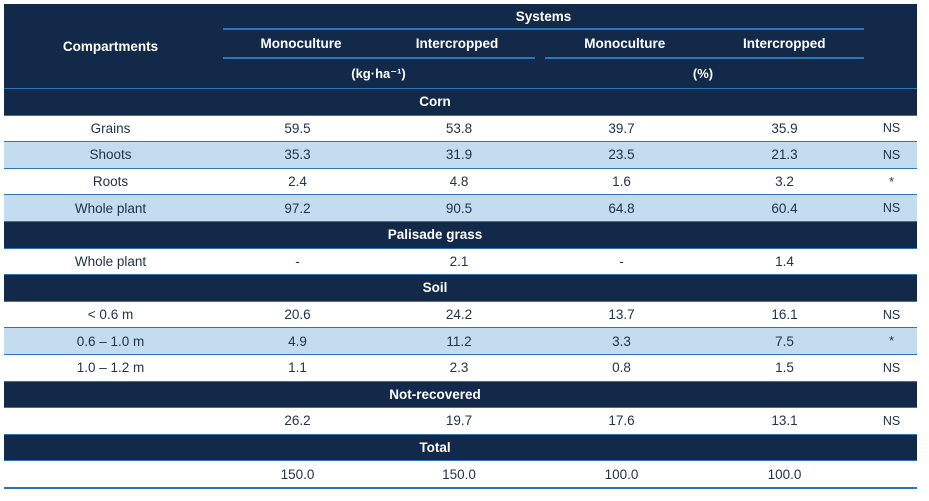 This screenshot has width=929, height=501. I want to click on column-header-monoculture-kg: Monoculture, so click(301, 43).